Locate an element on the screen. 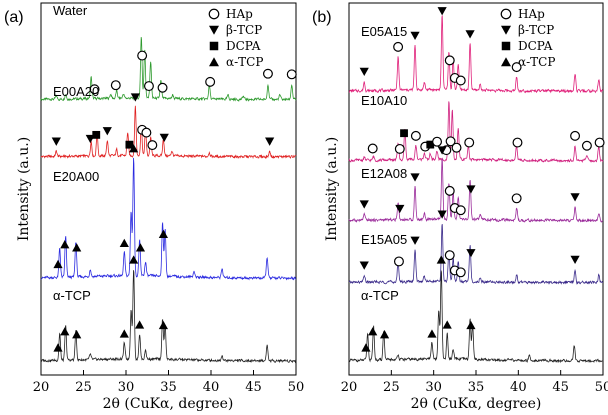  series-label: E00A20 is located at coordinates (76, 91).